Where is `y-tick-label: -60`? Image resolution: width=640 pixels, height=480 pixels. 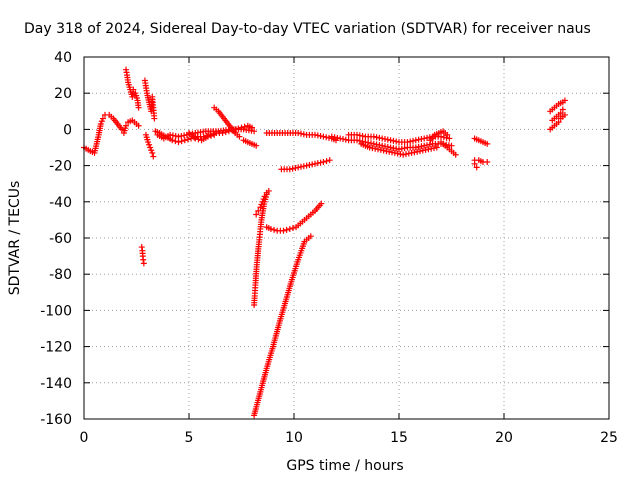
y-tick-label: -60 is located at coordinates (60, 239).